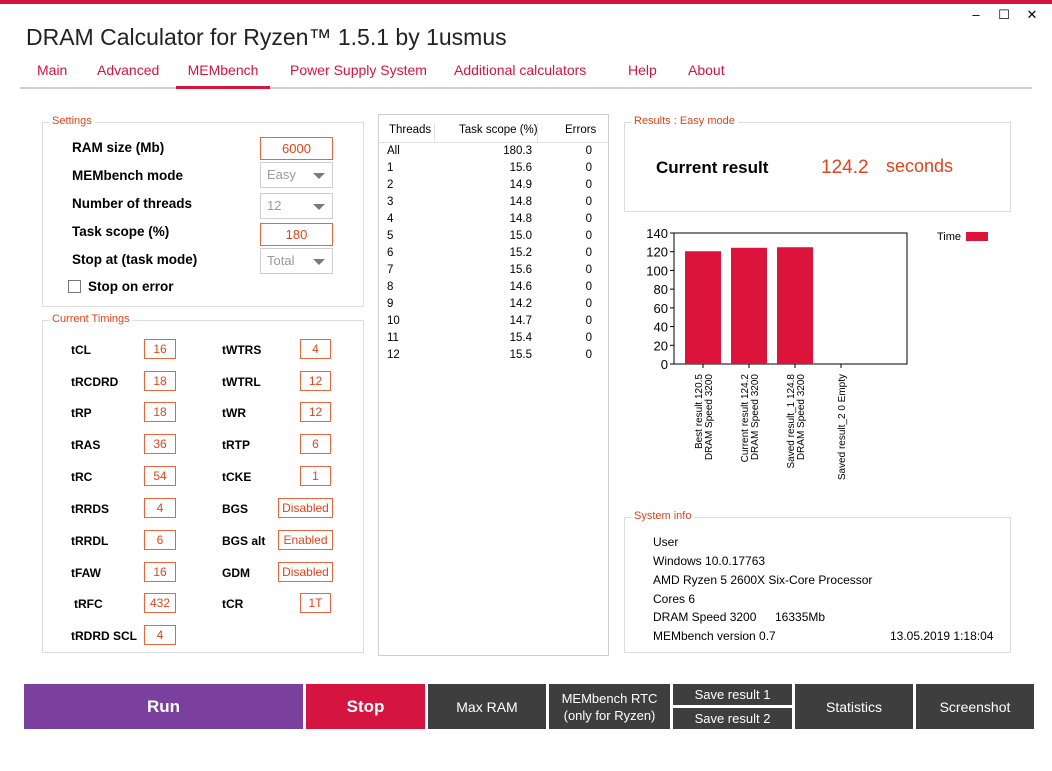 The width and height of the screenshot is (1052, 771). What do you see at coordinates (160, 508) in the screenshot?
I see `timing-value-trrds: 4` at bounding box center [160, 508].